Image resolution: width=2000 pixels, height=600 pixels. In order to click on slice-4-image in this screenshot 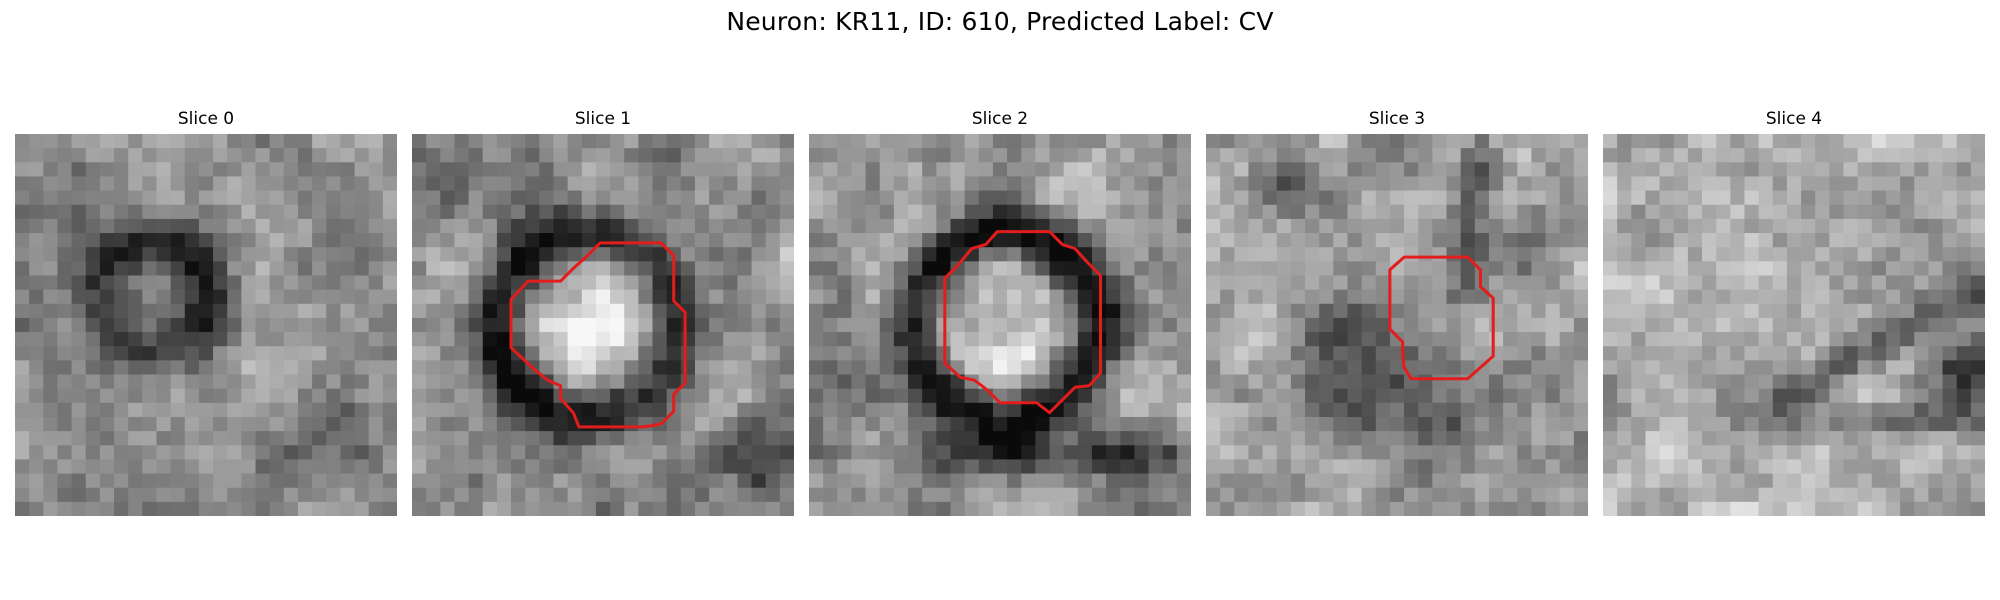, I will do `click(1794, 325)`.